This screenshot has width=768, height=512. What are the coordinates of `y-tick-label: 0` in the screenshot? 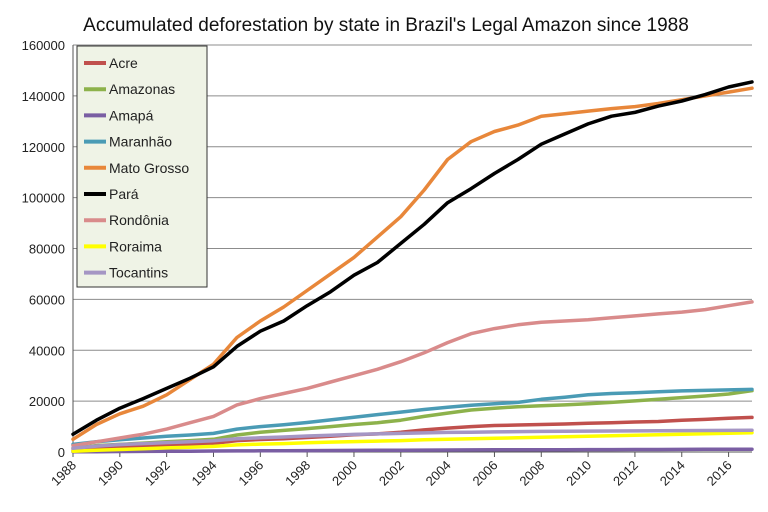 It's located at (61, 452).